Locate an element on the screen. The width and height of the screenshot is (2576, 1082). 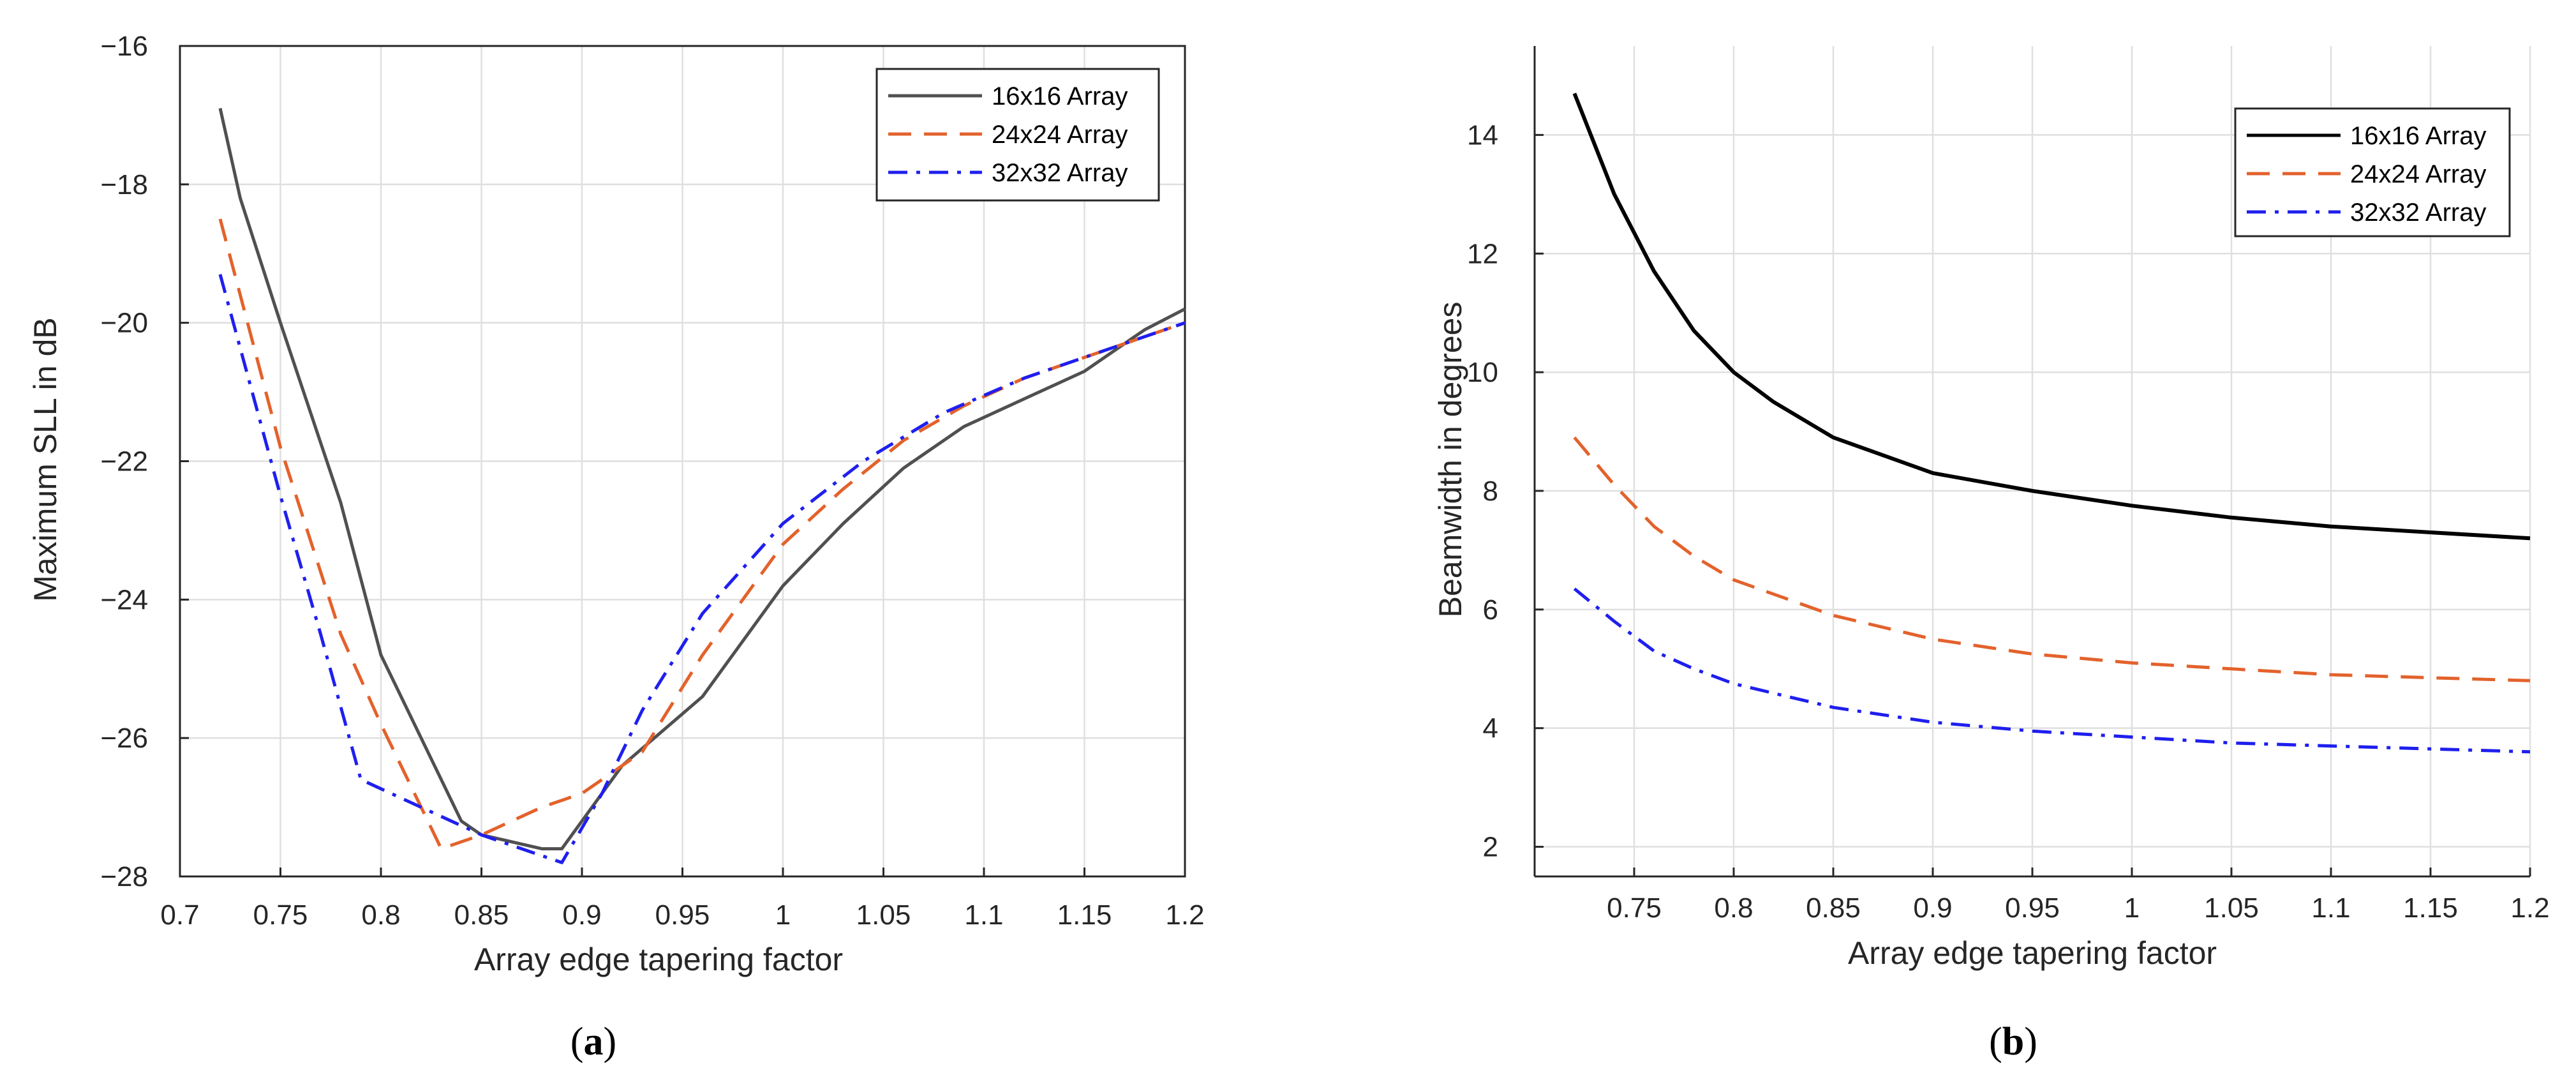
caption-letter: a is located at coordinates (594, 1041).